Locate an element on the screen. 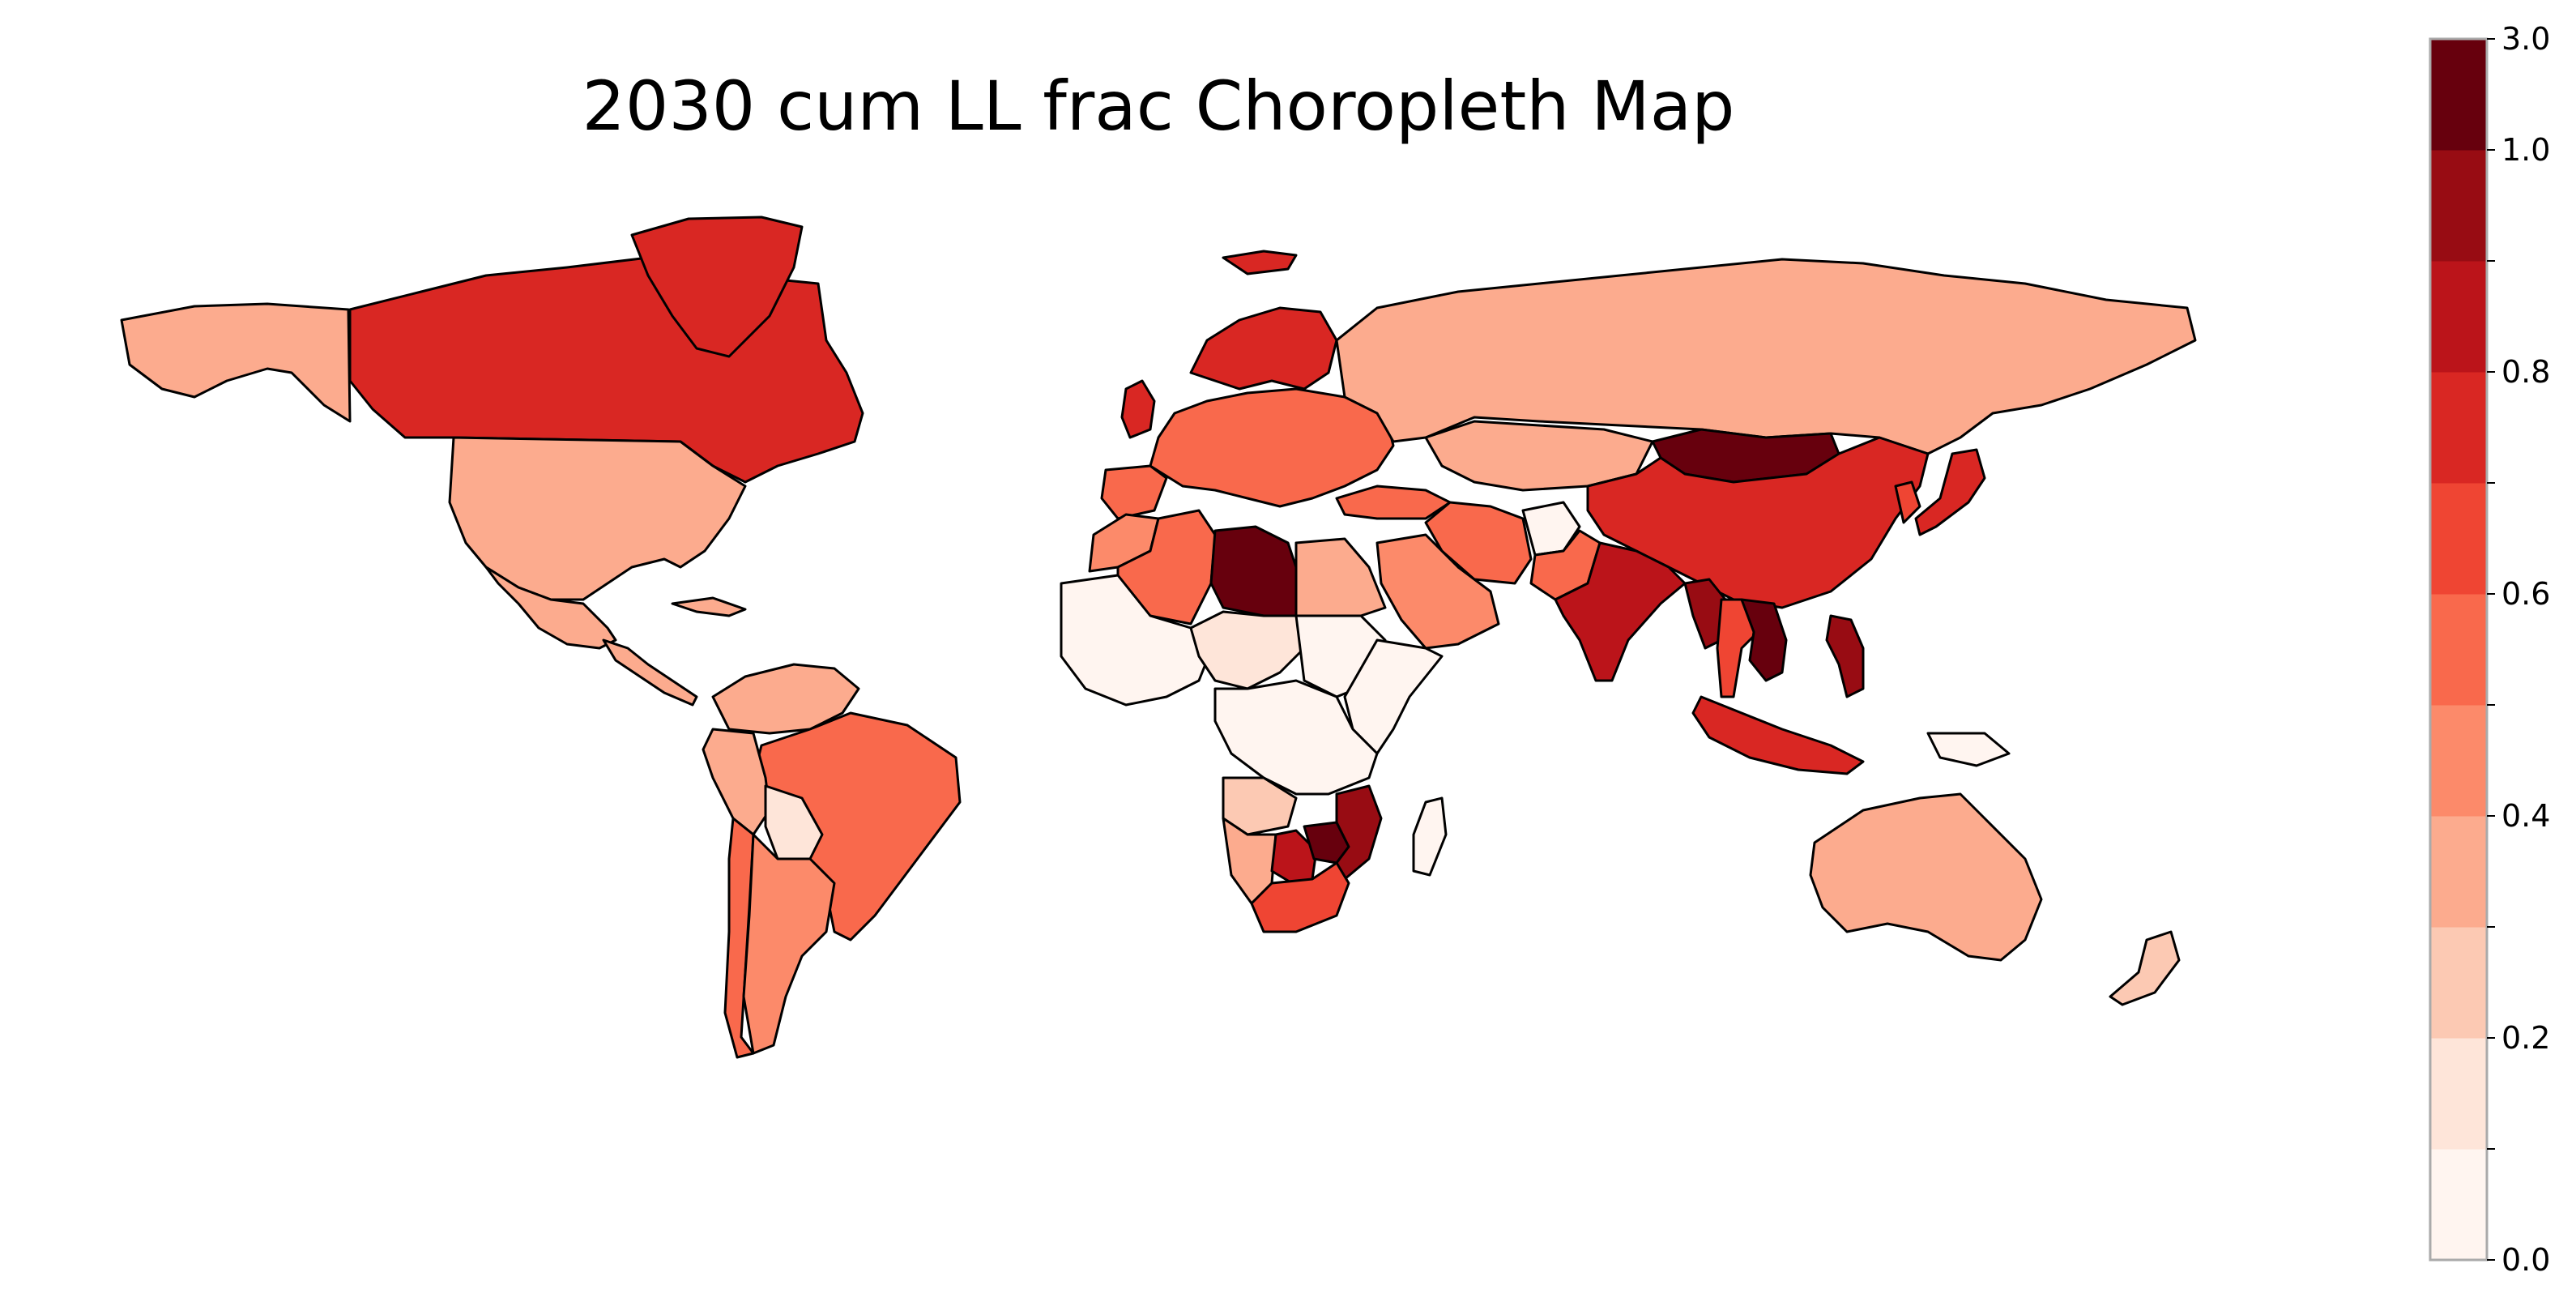 The width and height of the screenshot is (2576, 1298). colorbar-tick-label: 0.4 is located at coordinates (2525, 816).